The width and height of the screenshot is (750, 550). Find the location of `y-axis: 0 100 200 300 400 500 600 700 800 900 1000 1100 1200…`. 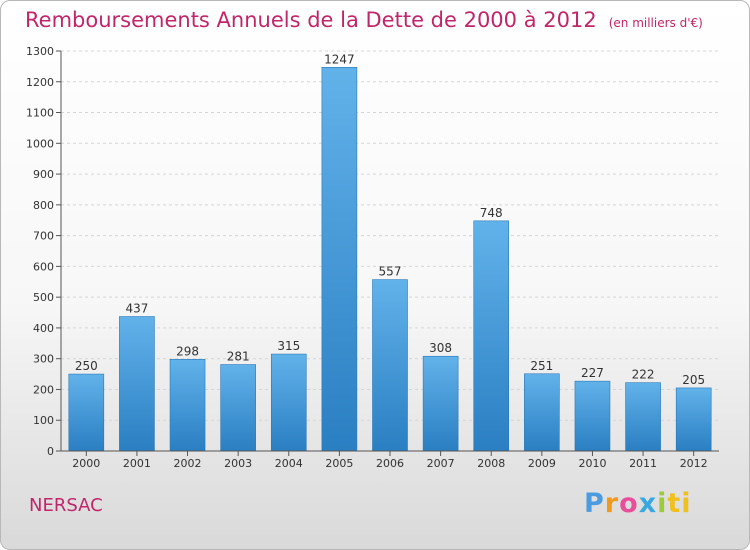

y-axis: 0 100 200 300 400 500 600 700 800 900 1000 1100 1200… is located at coordinates (44, 251).